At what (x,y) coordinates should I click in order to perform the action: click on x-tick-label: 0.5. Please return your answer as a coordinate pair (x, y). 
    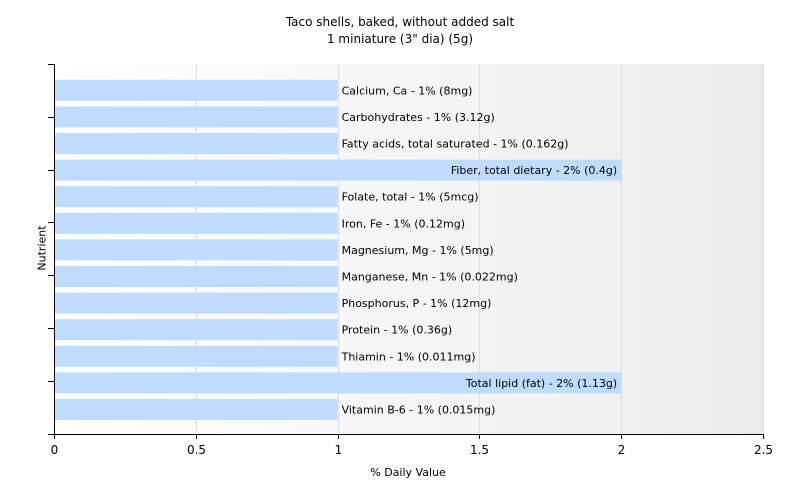
    Looking at the image, I should click on (196, 450).